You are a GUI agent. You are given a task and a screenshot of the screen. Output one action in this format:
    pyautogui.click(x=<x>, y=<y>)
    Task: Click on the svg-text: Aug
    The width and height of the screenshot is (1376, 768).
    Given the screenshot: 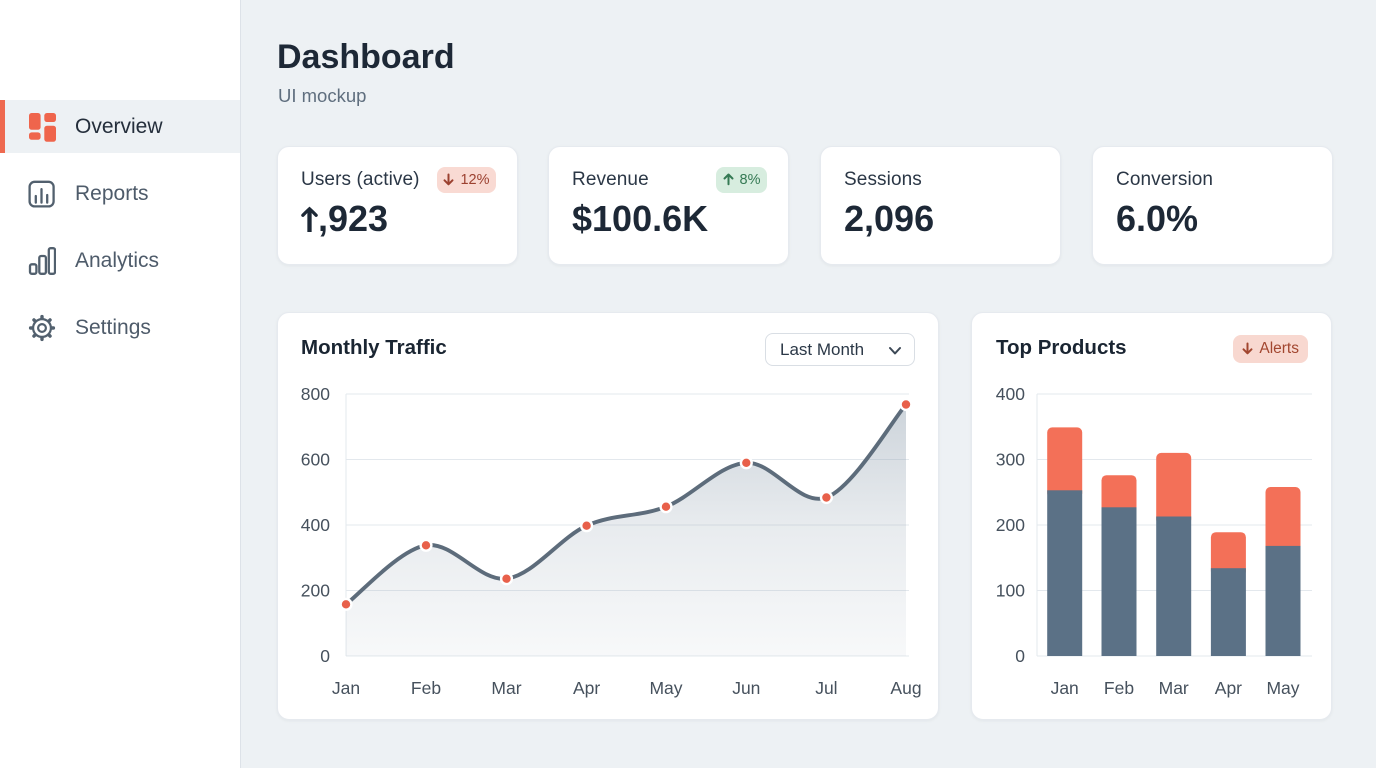 What is the action you would take?
    pyautogui.click(x=905, y=688)
    